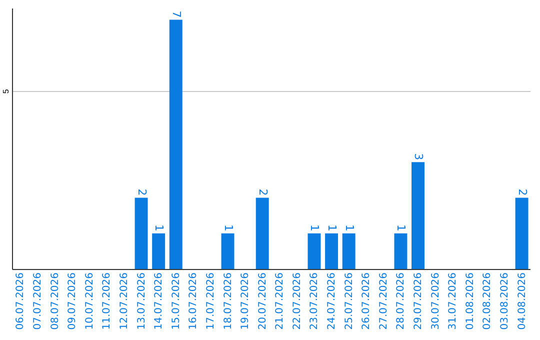 The image size is (540, 340). What do you see at coordinates (38, 301) in the screenshot?
I see `x-tick-label: 07.07.2026` at bounding box center [38, 301].